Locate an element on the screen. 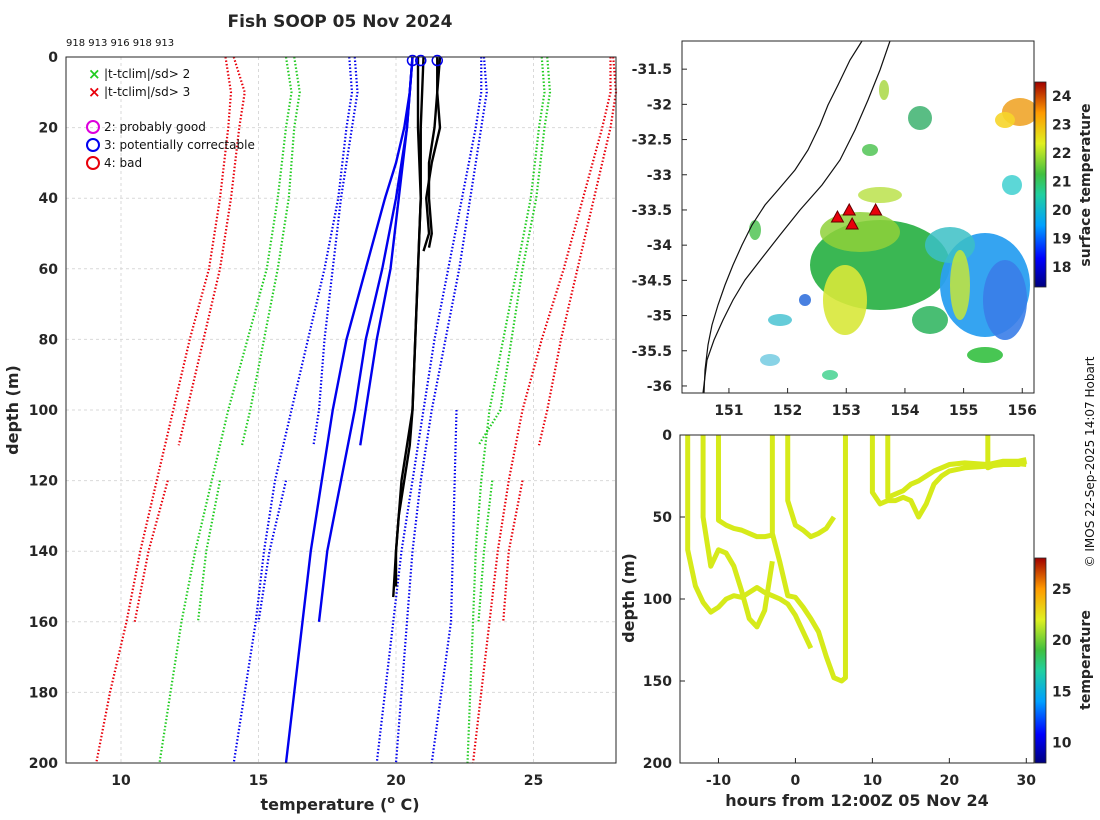 The width and height of the screenshot is (1100, 820). x-tick-label: 10 is located at coordinates (121, 781).